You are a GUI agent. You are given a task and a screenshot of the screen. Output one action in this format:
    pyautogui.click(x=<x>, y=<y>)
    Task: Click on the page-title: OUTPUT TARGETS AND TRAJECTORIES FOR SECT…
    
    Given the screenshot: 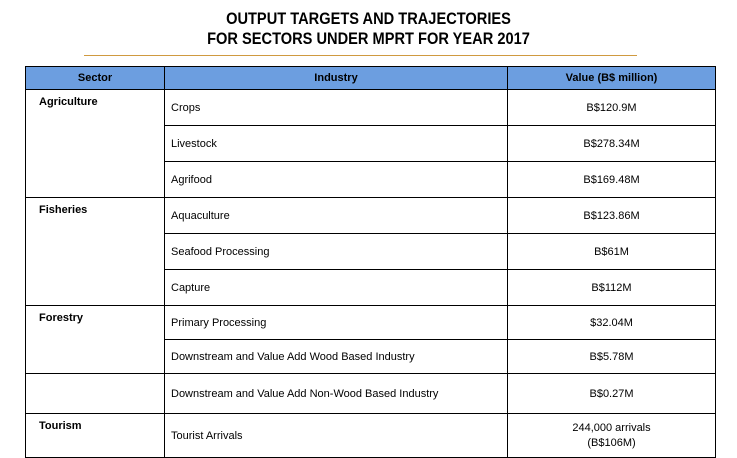 What is the action you would take?
    pyautogui.click(x=369, y=29)
    